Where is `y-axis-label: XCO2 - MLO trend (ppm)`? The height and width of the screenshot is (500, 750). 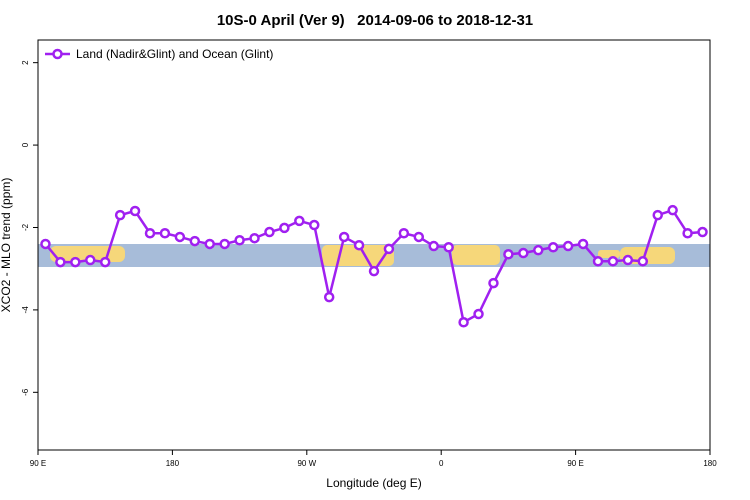
y-axis-label: XCO2 - MLO trend (ppm) is located at coordinates (6, 245).